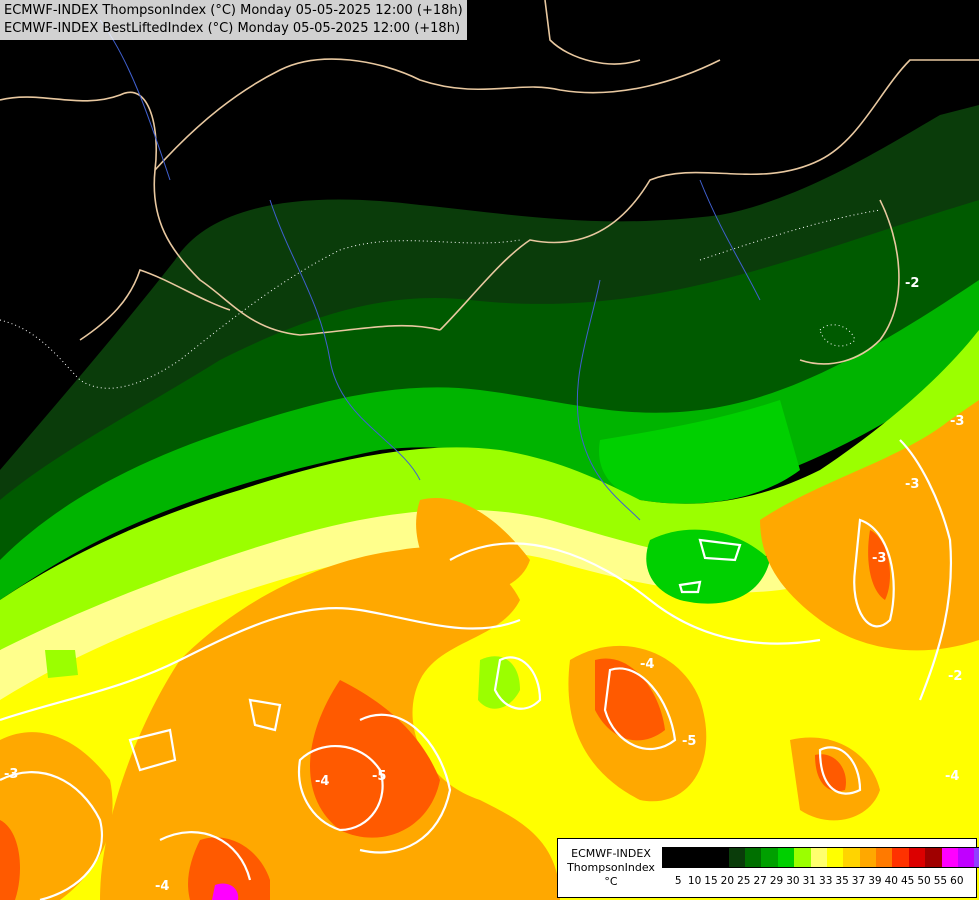 This screenshot has height=900, width=979. Describe the element at coordinates (826, 881) in the screenshot. I see `legend-tick-label: 33` at that location.